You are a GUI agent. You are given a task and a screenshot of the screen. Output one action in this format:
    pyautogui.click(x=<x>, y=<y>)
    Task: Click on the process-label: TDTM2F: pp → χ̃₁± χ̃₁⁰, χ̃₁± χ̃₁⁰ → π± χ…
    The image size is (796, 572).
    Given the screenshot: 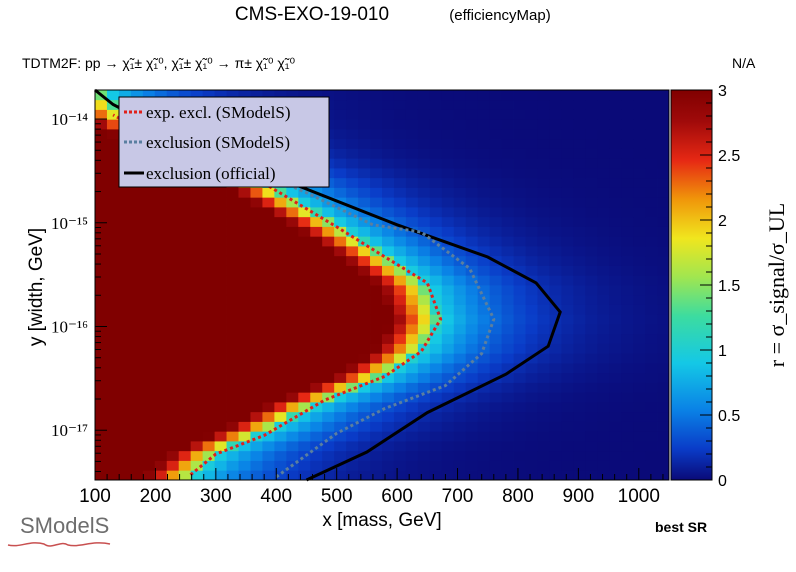 What is the action you would take?
    pyautogui.click(x=158, y=63)
    